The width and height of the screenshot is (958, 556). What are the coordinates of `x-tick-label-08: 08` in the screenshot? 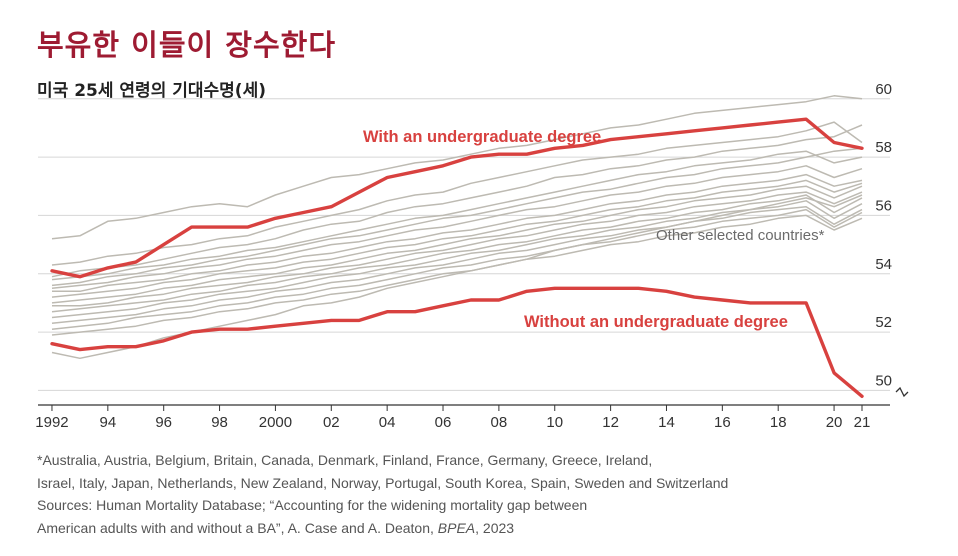 It's located at (499, 422).